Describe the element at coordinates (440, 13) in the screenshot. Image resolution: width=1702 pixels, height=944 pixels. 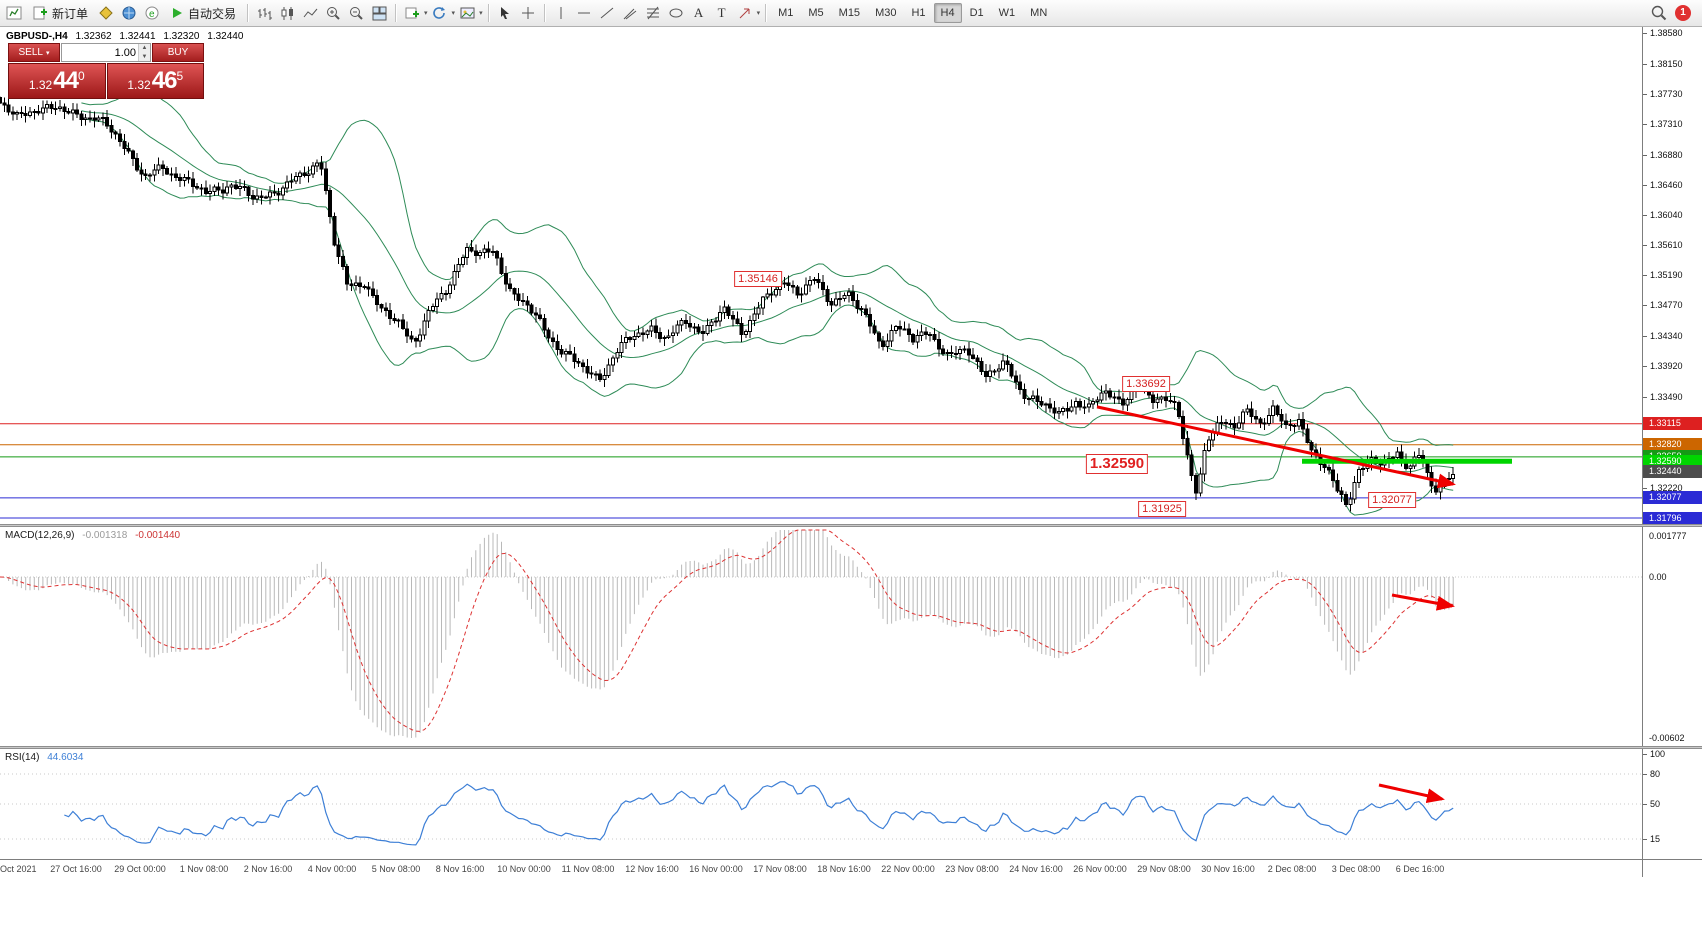
I see `refresh-icon` at that location.